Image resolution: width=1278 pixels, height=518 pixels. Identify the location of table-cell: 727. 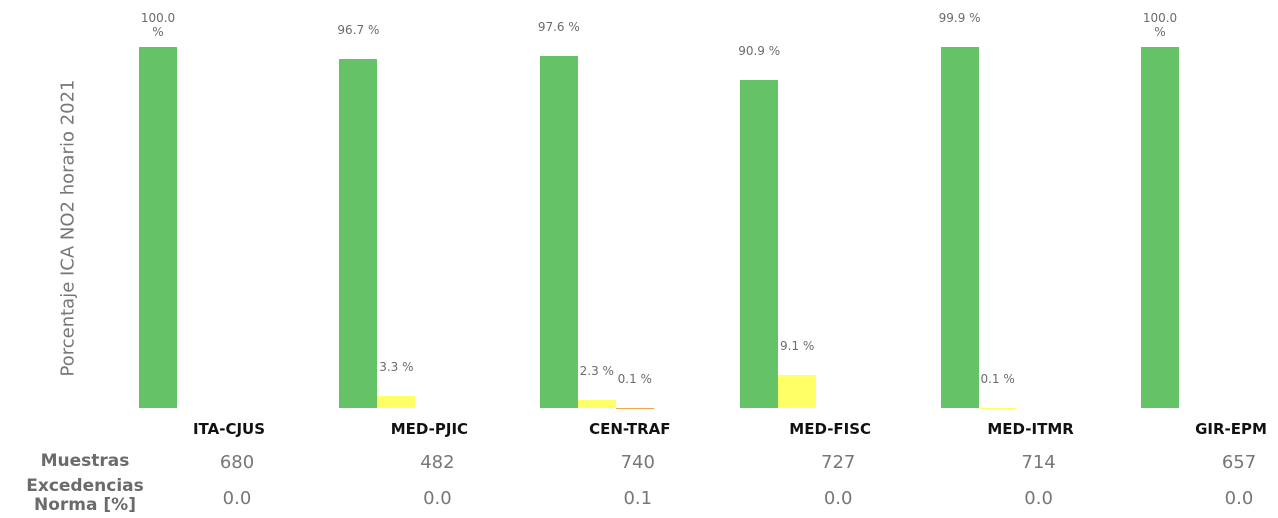
(838, 462).